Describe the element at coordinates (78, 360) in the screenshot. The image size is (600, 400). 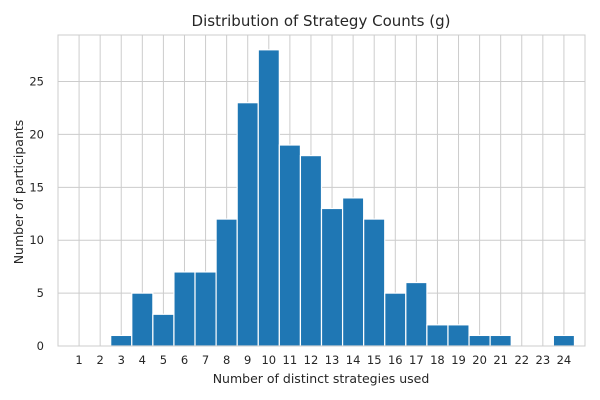
I see `x-tick-label: 1` at that location.